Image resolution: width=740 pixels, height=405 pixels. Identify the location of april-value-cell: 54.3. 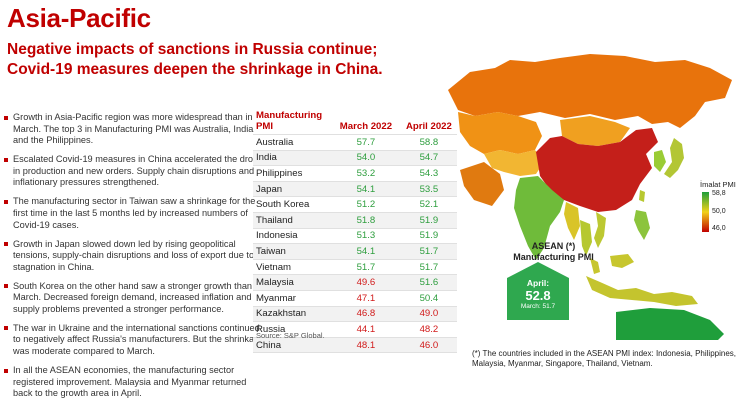
(427, 173).